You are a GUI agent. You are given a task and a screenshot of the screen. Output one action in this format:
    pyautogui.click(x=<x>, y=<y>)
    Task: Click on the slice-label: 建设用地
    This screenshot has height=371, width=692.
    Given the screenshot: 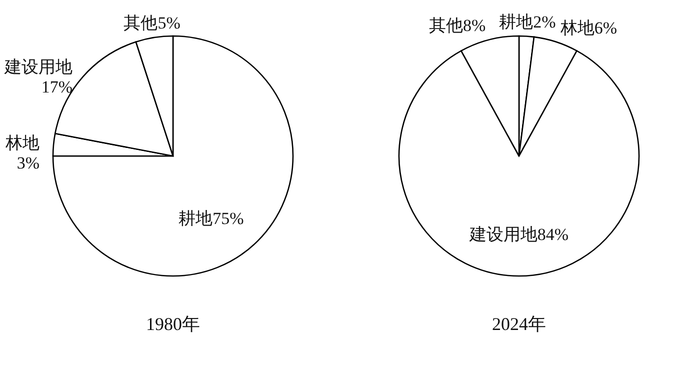 What is the action you would take?
    pyautogui.click(x=37, y=66)
    